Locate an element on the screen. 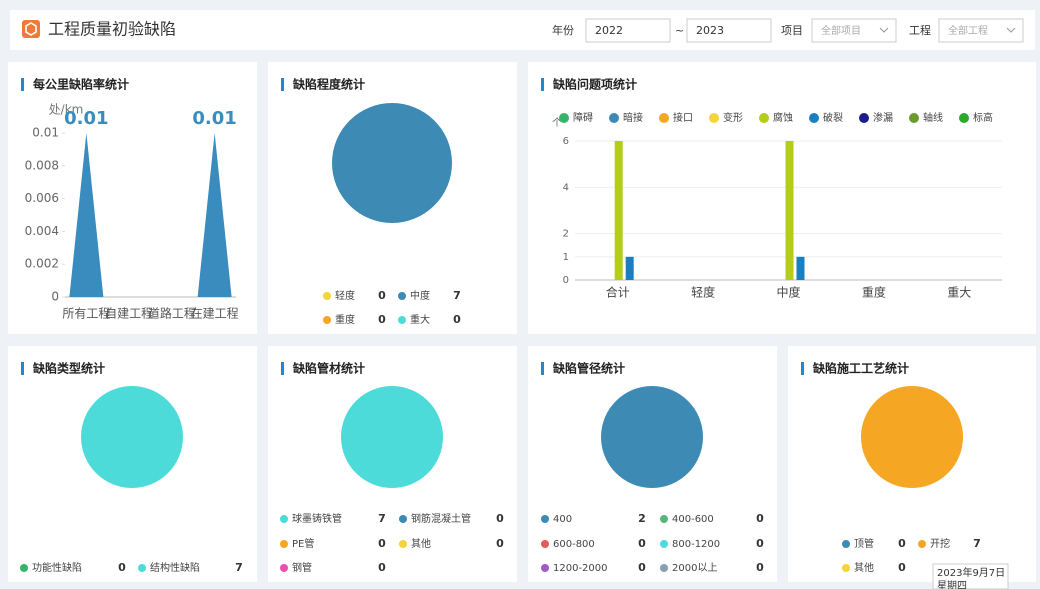  filter-label: 工程 is located at coordinates (920, 30).